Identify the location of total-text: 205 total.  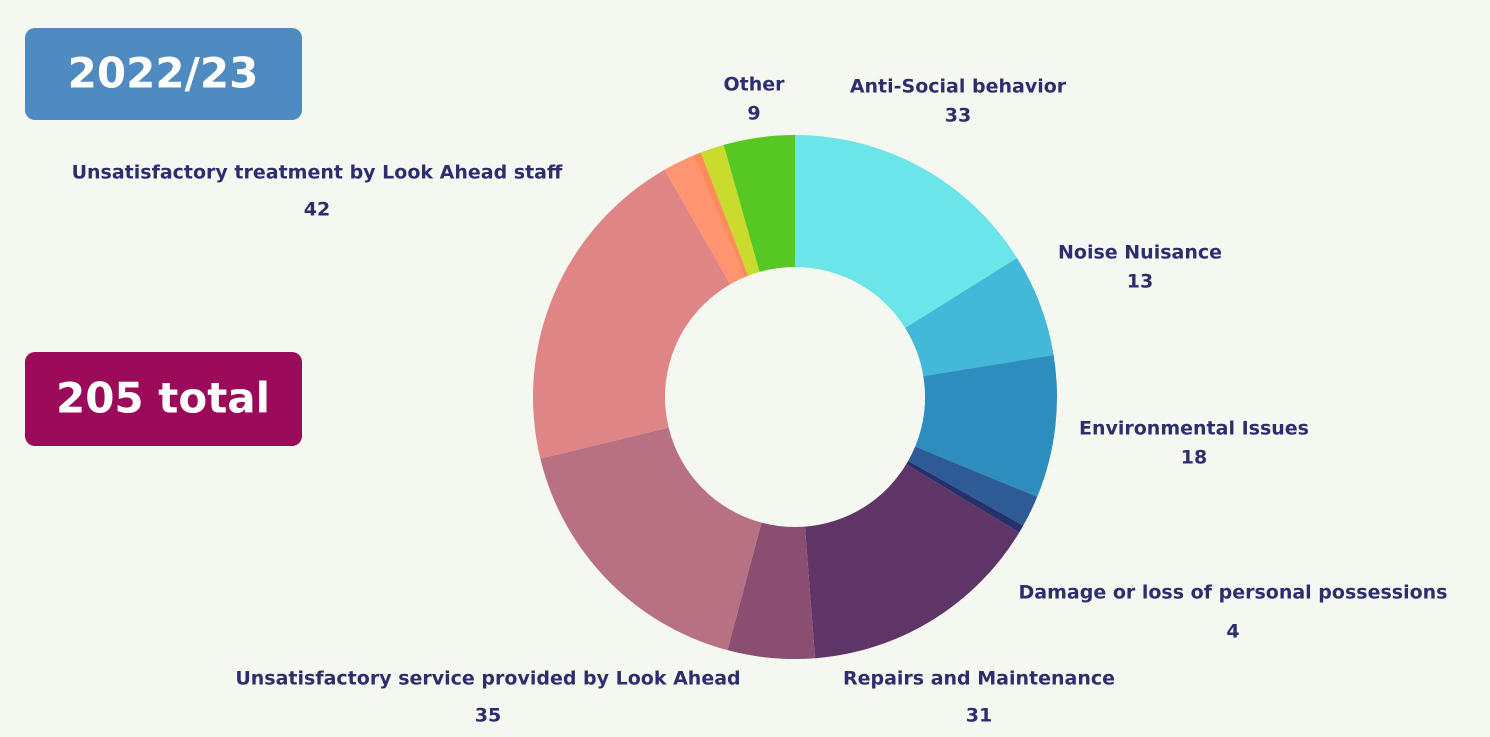
(163, 398).